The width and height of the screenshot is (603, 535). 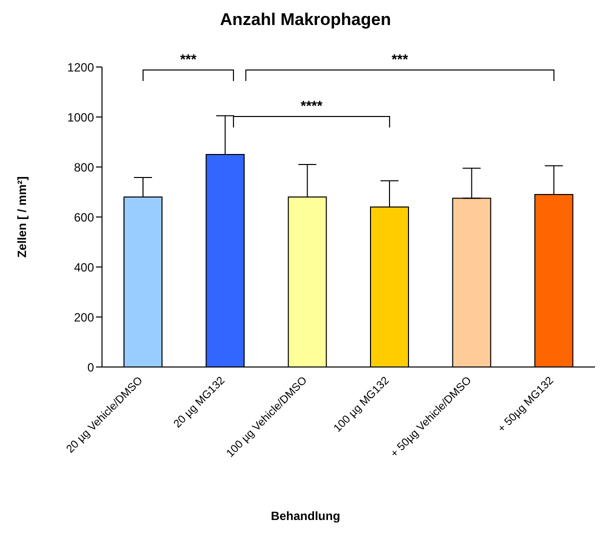 What do you see at coordinates (305, 20) in the screenshot?
I see `chart-title: Anzahl Makrophagen` at bounding box center [305, 20].